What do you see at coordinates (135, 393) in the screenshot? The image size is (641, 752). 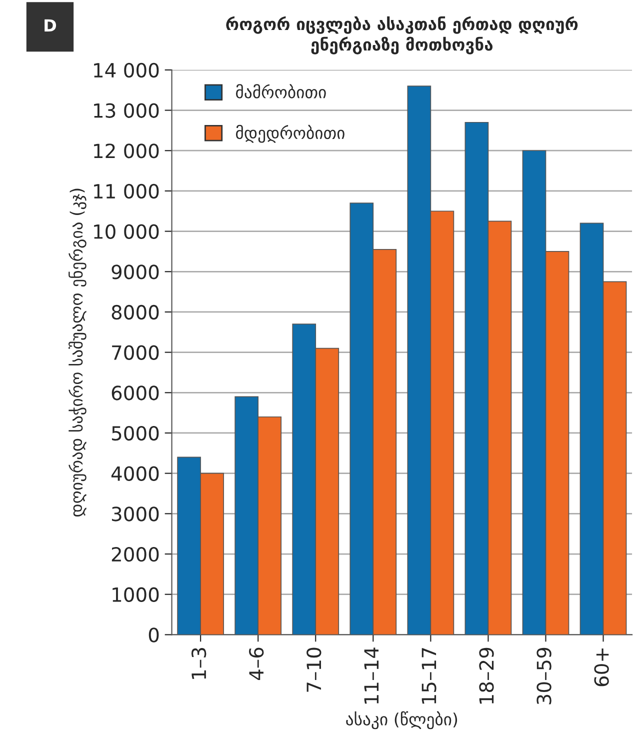 I see `y-tick-label: 6000` at bounding box center [135, 393].